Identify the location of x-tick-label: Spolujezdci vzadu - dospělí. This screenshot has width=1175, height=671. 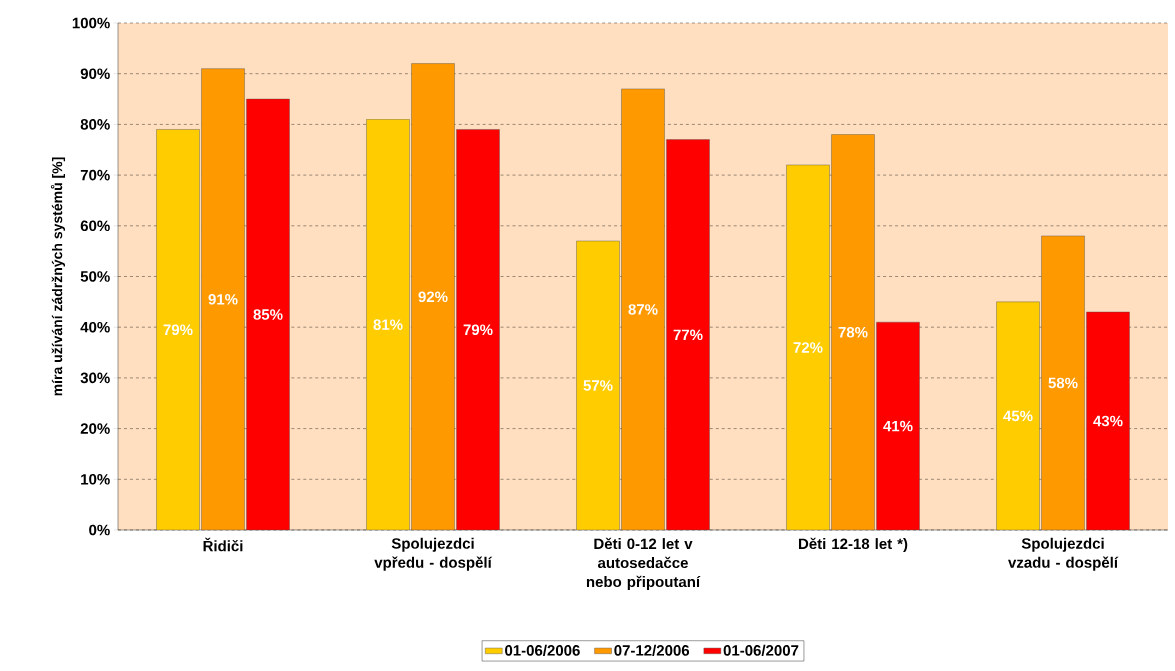
(1063, 554).